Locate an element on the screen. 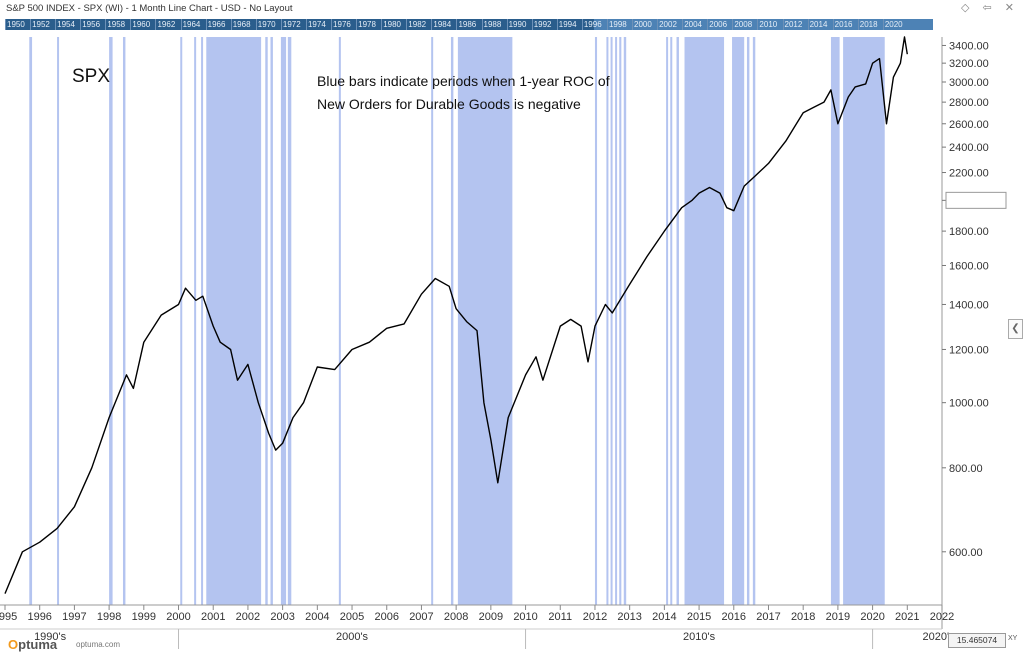 This screenshot has width=1024, height=652. close-icon: ✕ is located at coordinates (1009, 8).